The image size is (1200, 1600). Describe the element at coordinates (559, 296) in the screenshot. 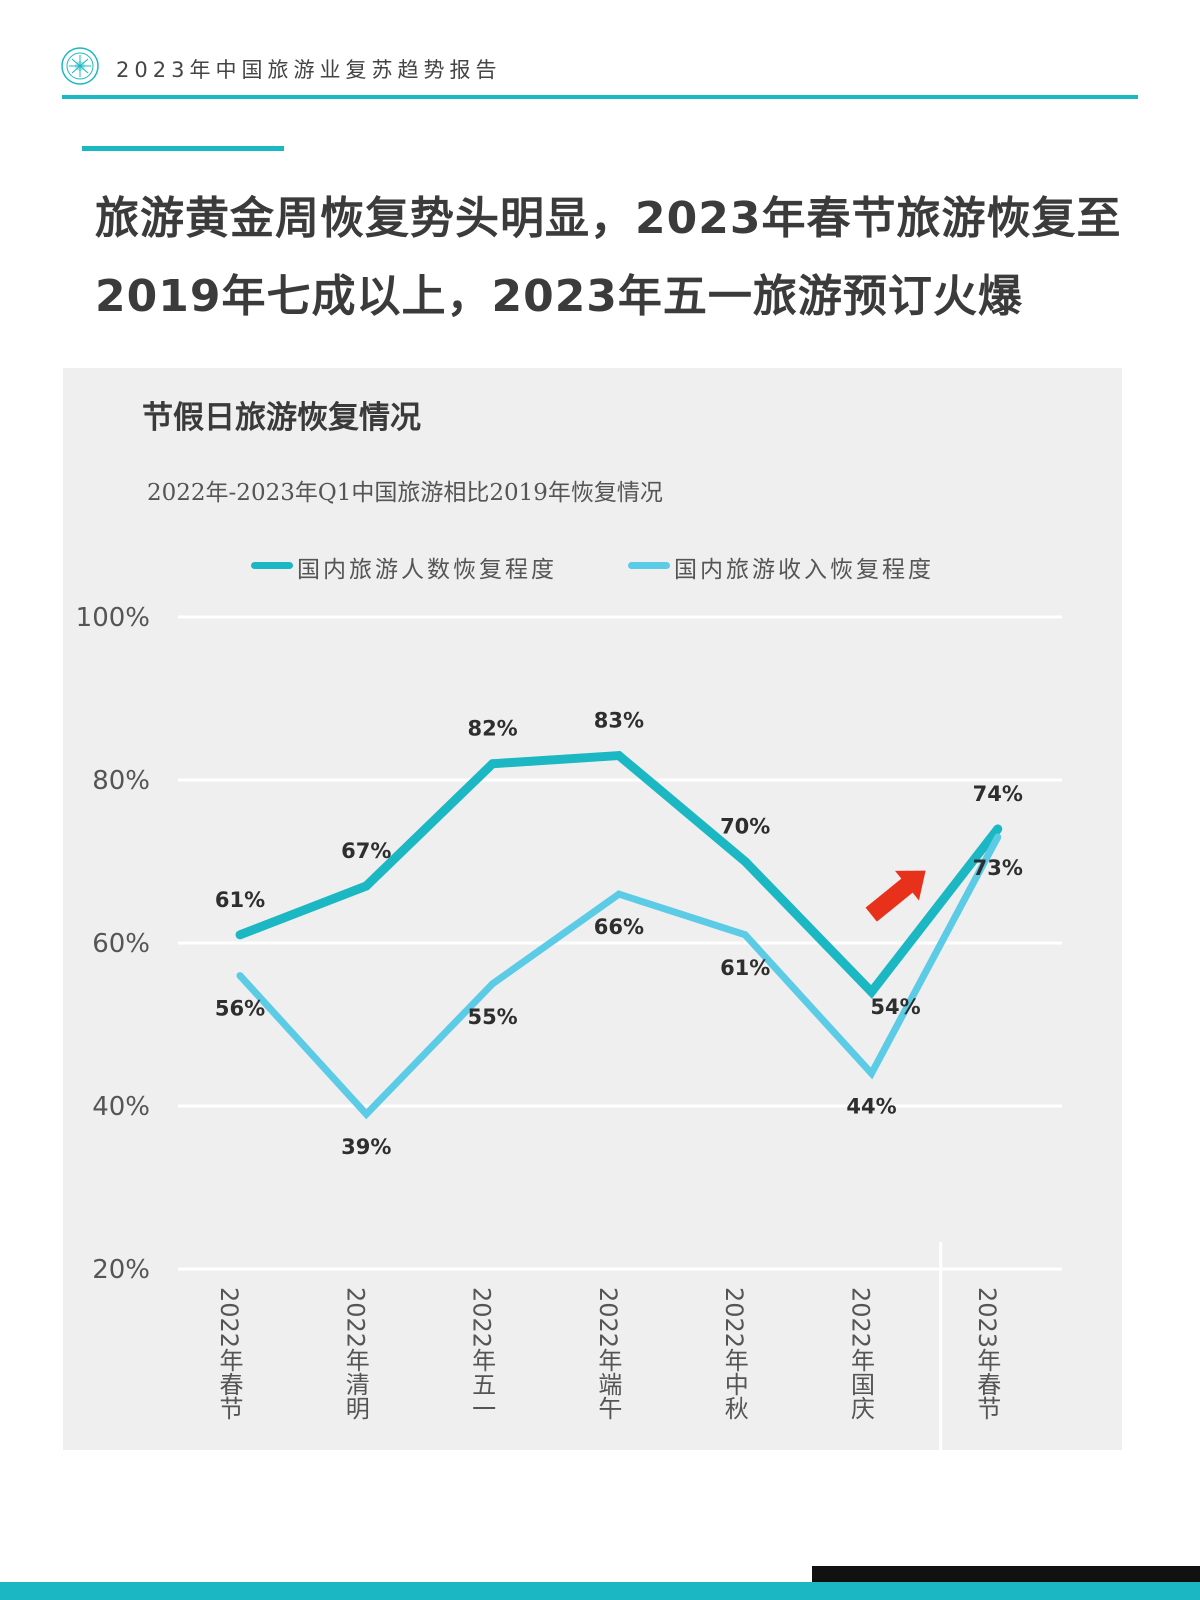

I see `headline-line-2: 2019年七成以上，2023年五一旅游预订火爆` at that location.